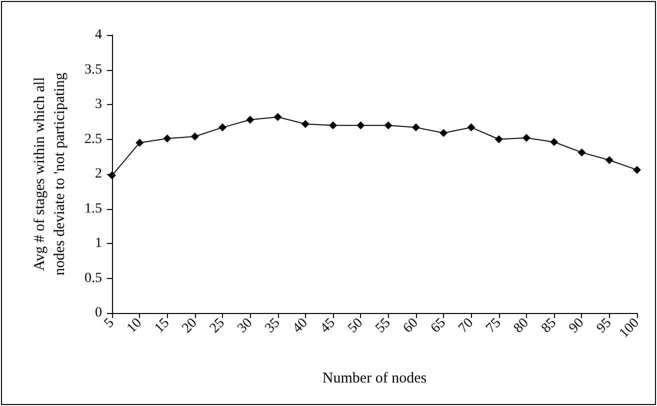  Describe the element at coordinates (93, 139) in the screenshot. I see `y-tick-label: 2.5` at that location.